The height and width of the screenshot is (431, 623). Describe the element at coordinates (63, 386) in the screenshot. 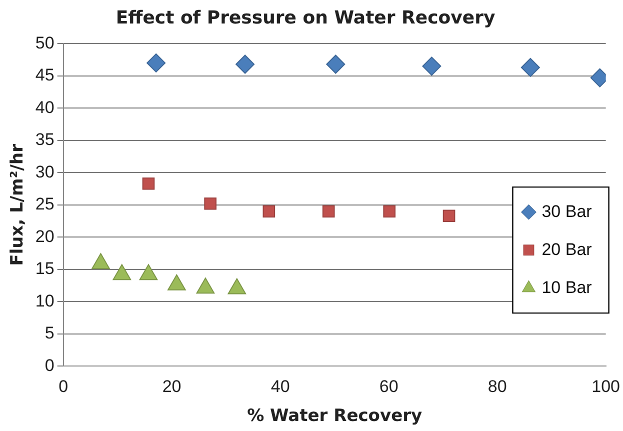

I see `x-tick-label: 0` at that location.